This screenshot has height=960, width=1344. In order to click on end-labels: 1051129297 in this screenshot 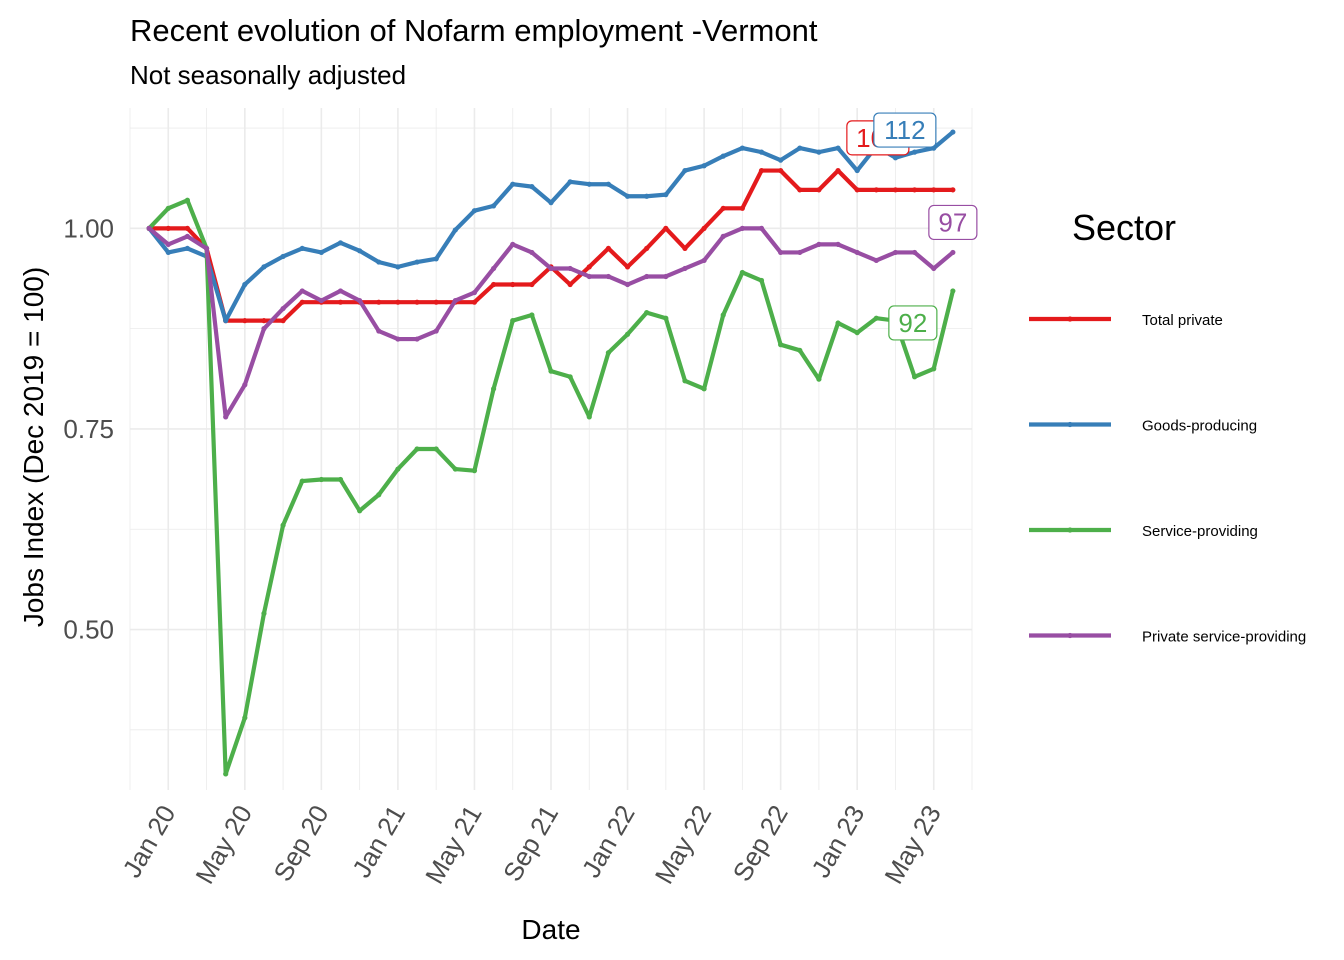, I will do `click(912, 226)`.